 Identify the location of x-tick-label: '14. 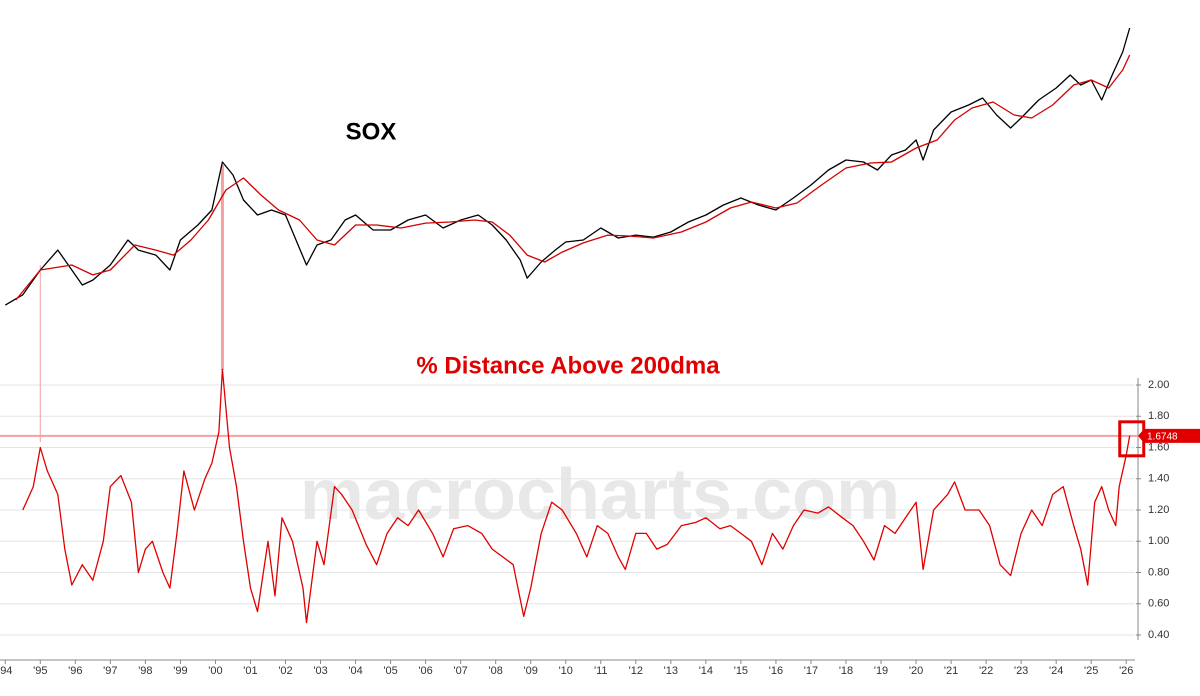
(706, 671).